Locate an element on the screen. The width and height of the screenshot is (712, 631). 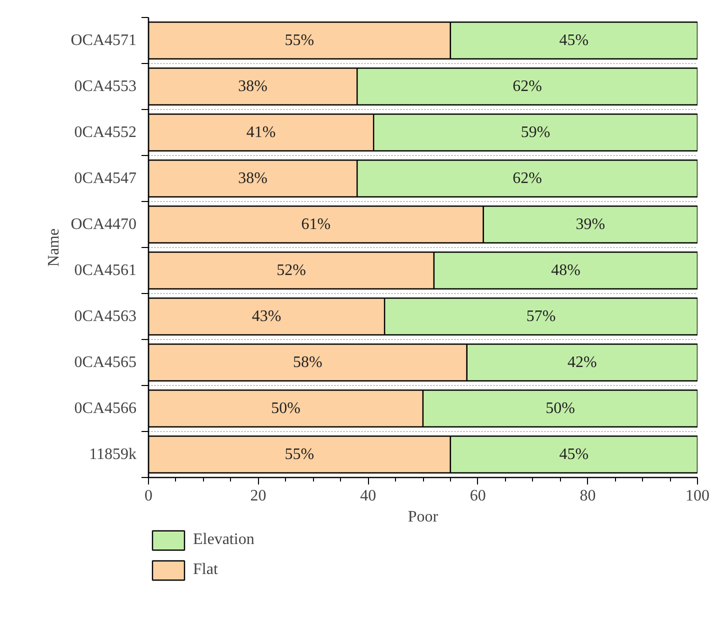
y-tick-label: 0CA4553 is located at coordinates (105, 86).